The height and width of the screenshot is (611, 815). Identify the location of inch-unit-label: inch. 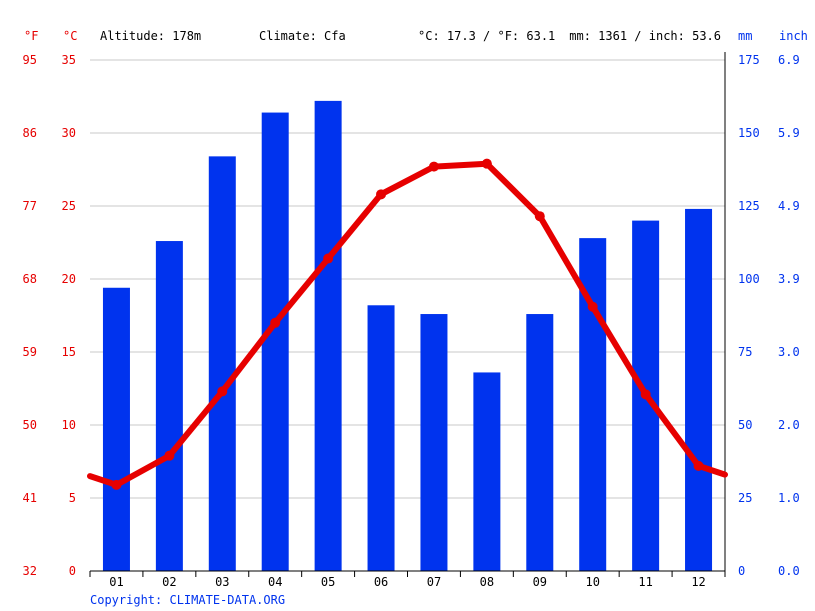
(793, 36).